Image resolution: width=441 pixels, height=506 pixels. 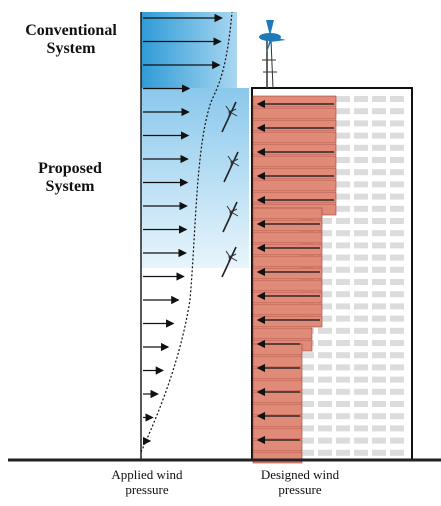 What do you see at coordinates (272, 54) in the screenshot?
I see `wind-turbine-icon` at bounding box center [272, 54].